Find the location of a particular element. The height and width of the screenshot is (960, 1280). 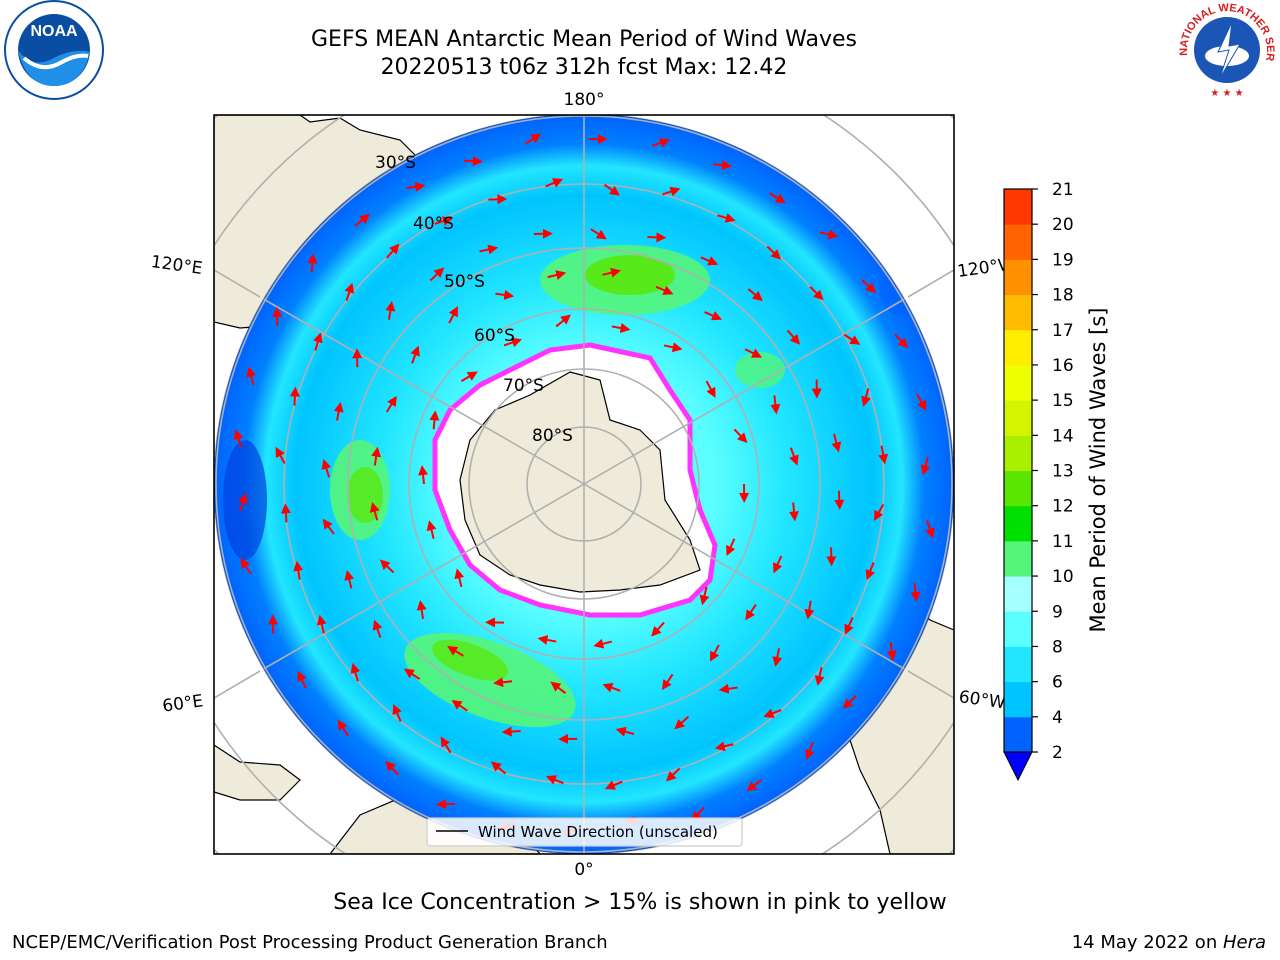

colorbar-tick-label: 13 is located at coordinates (1063, 472).